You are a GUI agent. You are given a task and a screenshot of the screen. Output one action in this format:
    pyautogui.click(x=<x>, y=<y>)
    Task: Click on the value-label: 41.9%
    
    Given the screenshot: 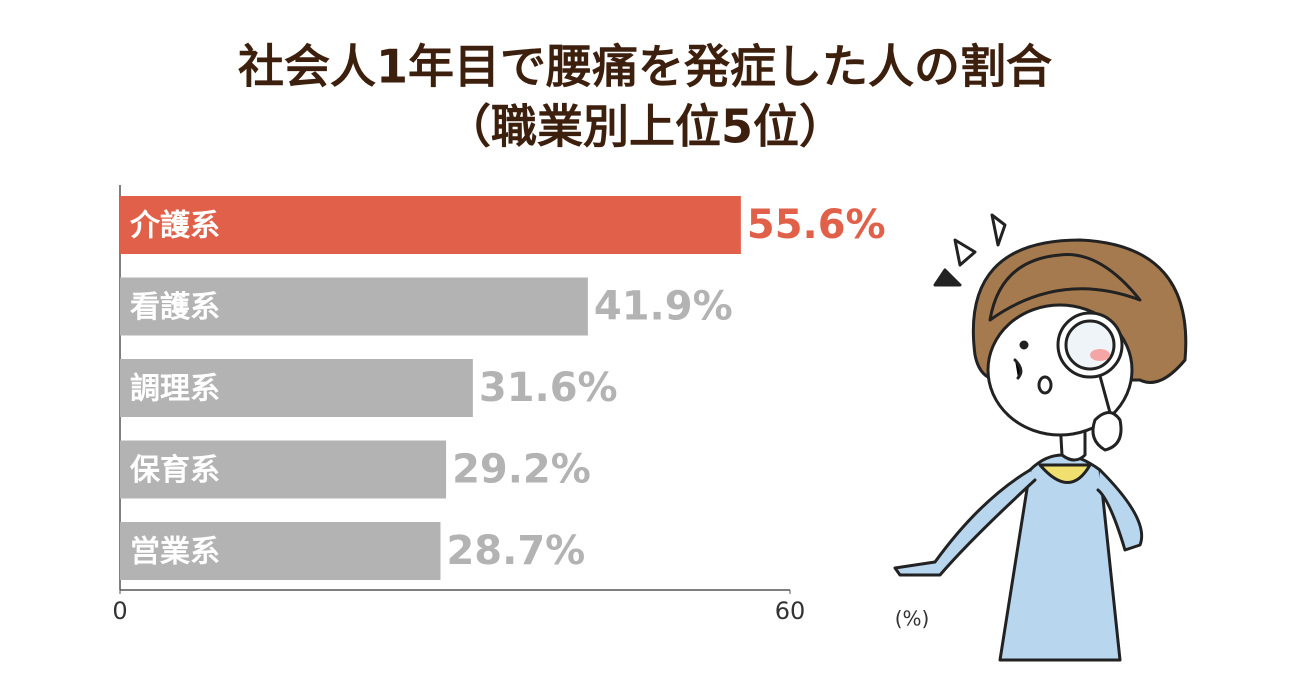 What is the action you would take?
    pyautogui.click(x=663, y=307)
    